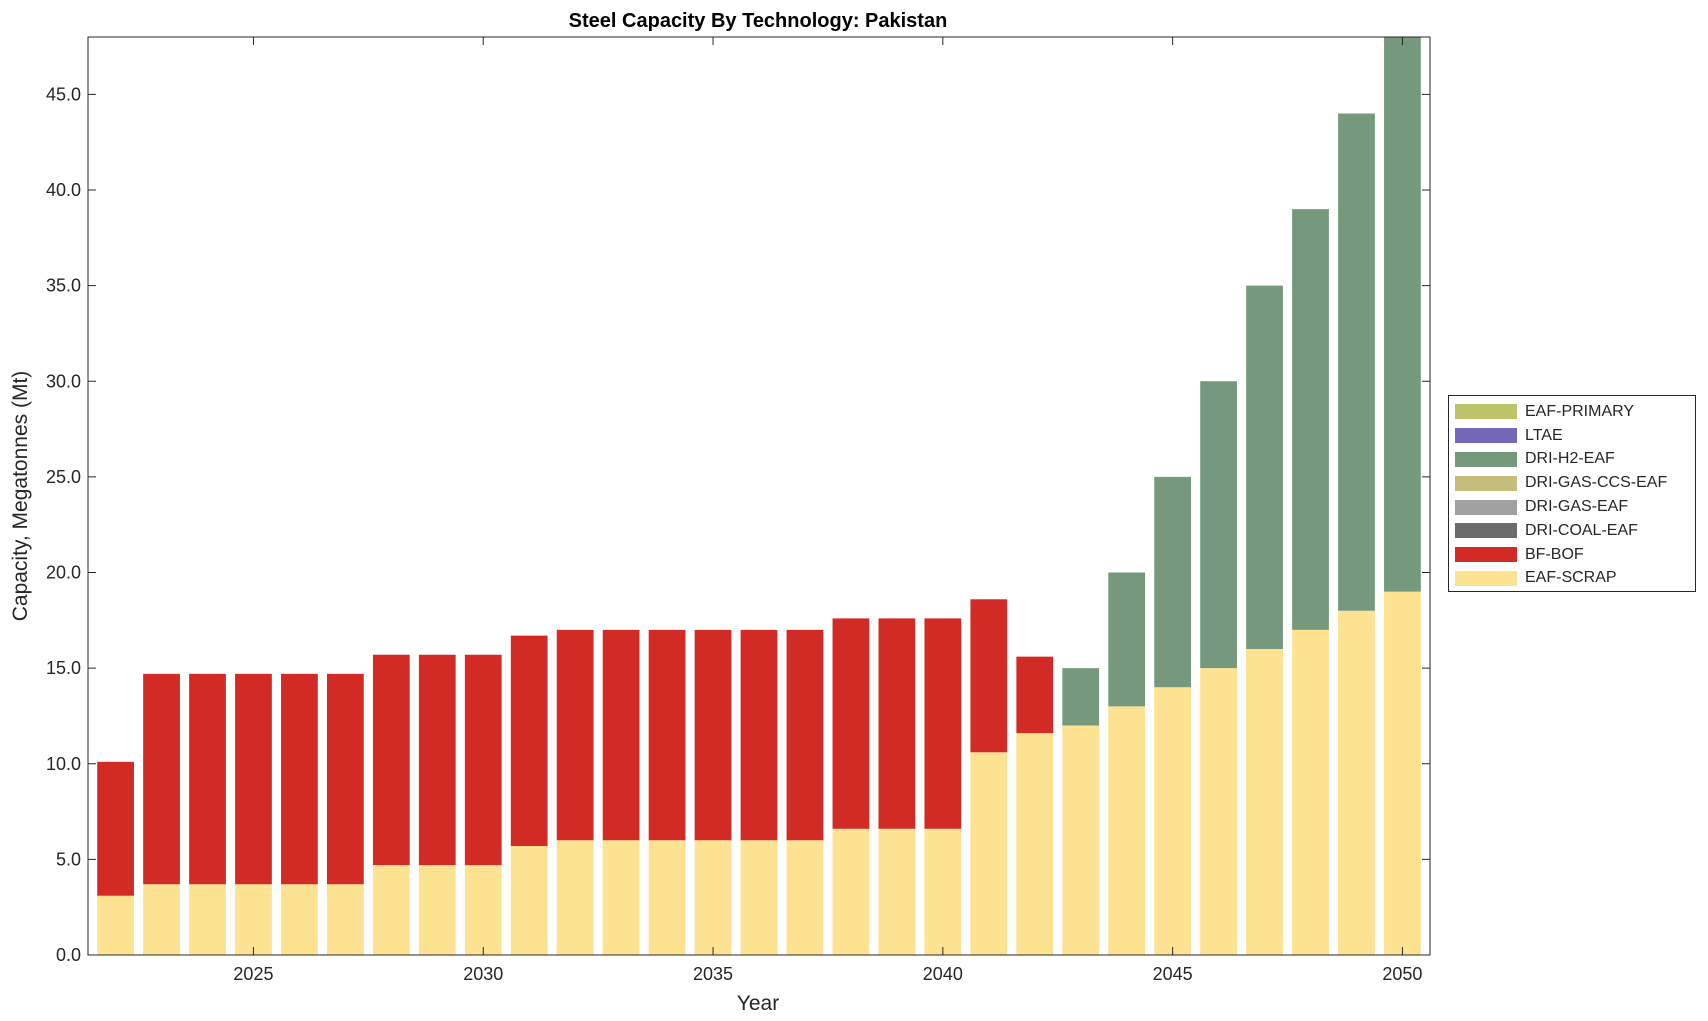 Image resolution: width=1708 pixels, height=1021 pixels. I want to click on legend-item-dri-gas-ccs-eaf: DRI-GAS-CCS-EAF, so click(1572, 483).